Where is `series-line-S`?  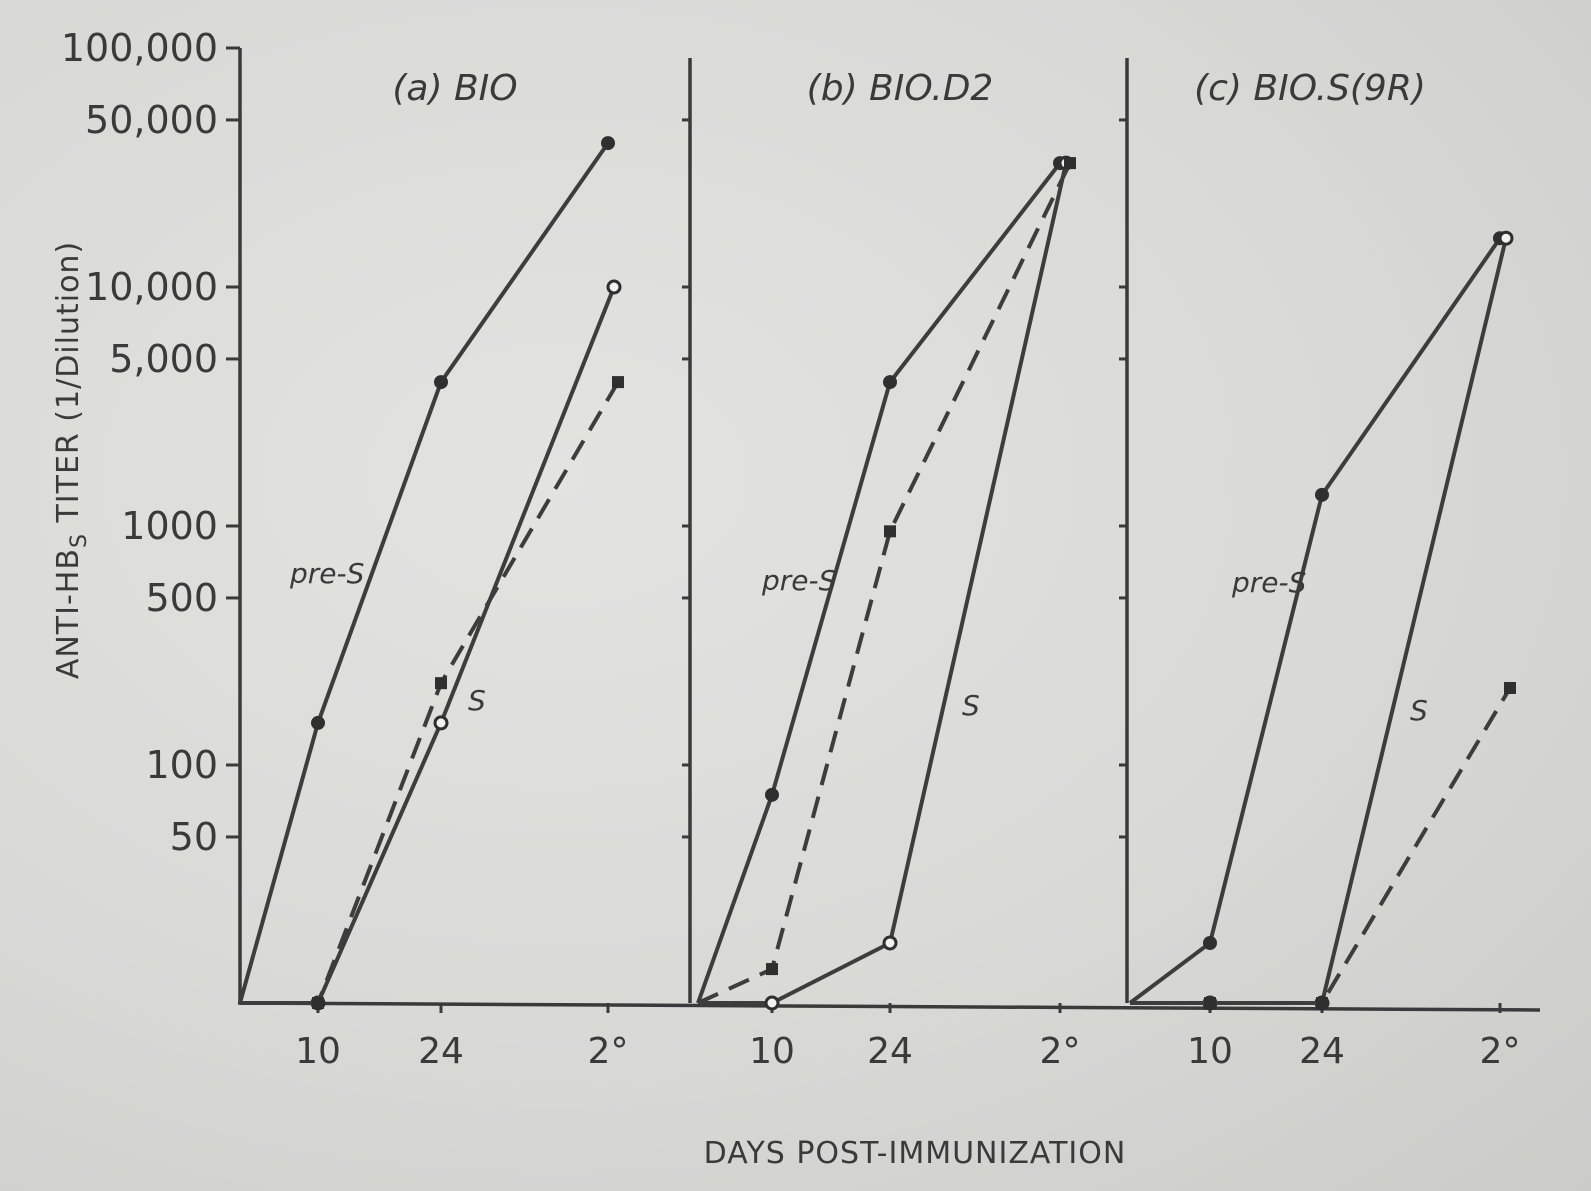
series-line-S is located at coordinates (428, 645).